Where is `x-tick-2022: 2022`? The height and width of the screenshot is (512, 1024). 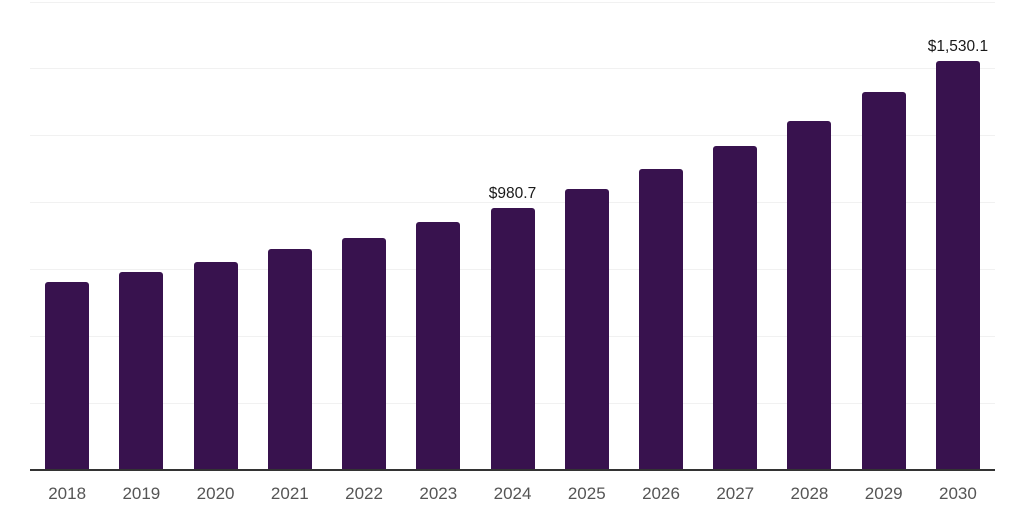 x-tick-2022: 2022 is located at coordinates (364, 493).